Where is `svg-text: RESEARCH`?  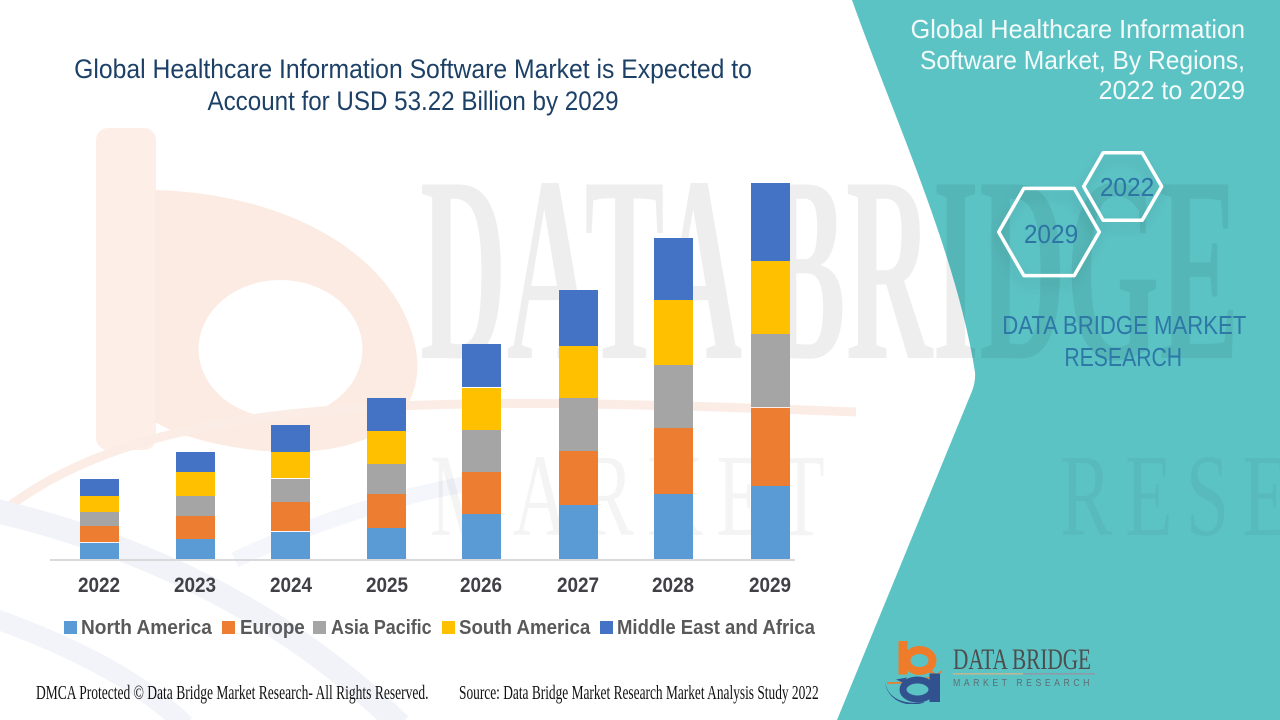
svg-text: RESEARCH is located at coordinates (1170, 495).